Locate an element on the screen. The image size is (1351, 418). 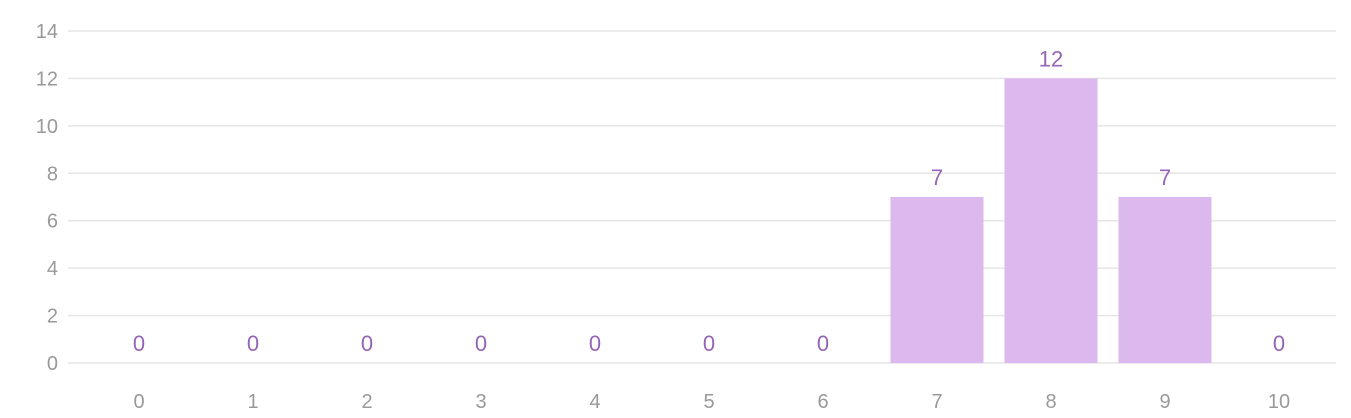
data-label: 12 is located at coordinates (1051, 58).